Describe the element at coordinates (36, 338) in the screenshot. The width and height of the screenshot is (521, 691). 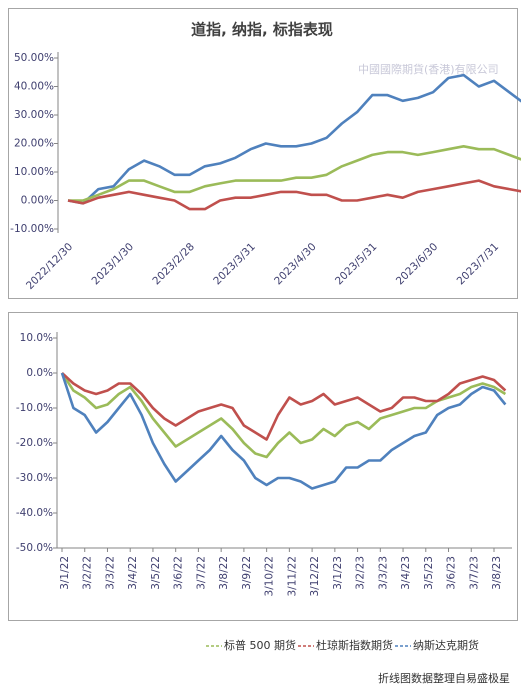
I see `y-tick-label: 10.0%` at that location.